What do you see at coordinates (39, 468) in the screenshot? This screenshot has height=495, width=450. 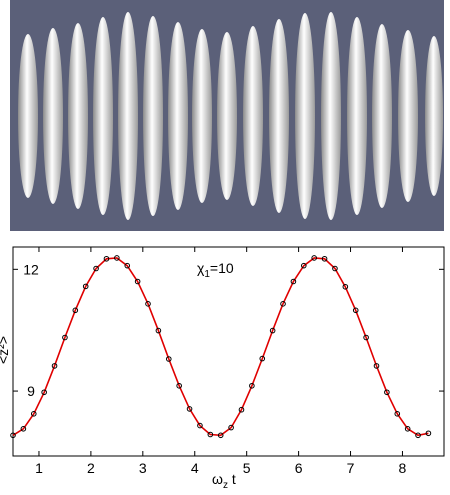 I see `x-tick-label: 1` at bounding box center [39, 468].